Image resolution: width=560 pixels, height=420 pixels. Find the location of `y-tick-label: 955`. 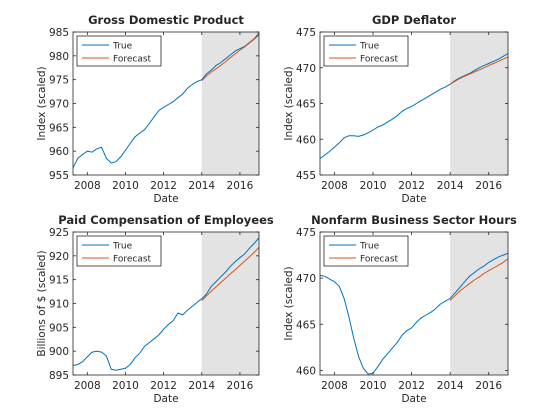

y-tick-label: 955 is located at coordinates (59, 176).